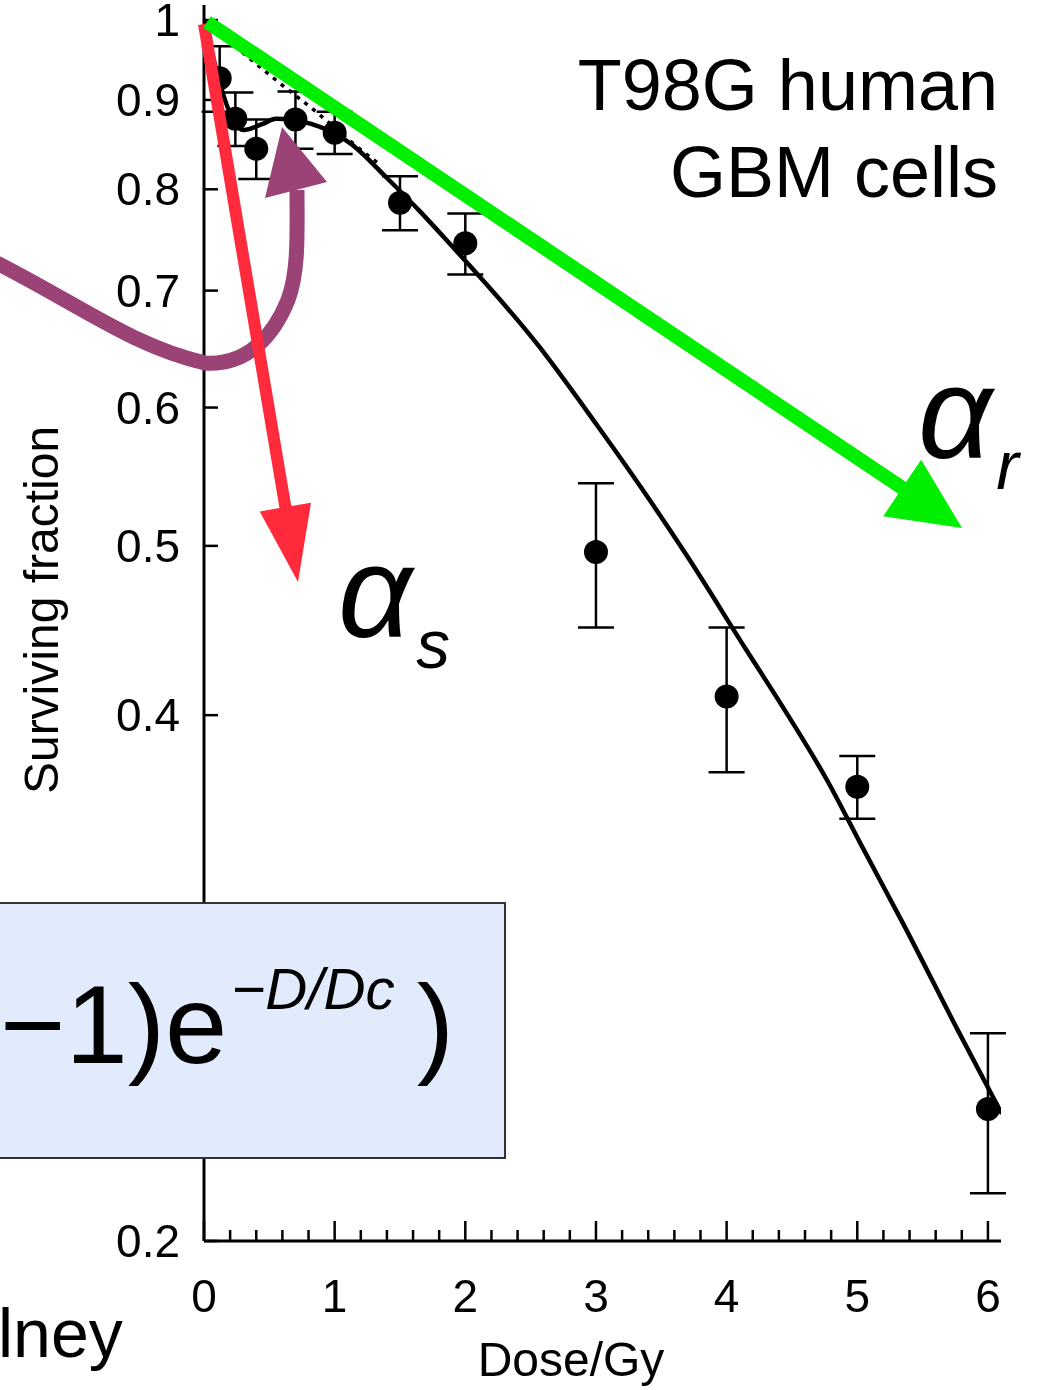  What do you see at coordinates (857, 1296) in the screenshot?
I see `x-tick-label: 5` at bounding box center [857, 1296].